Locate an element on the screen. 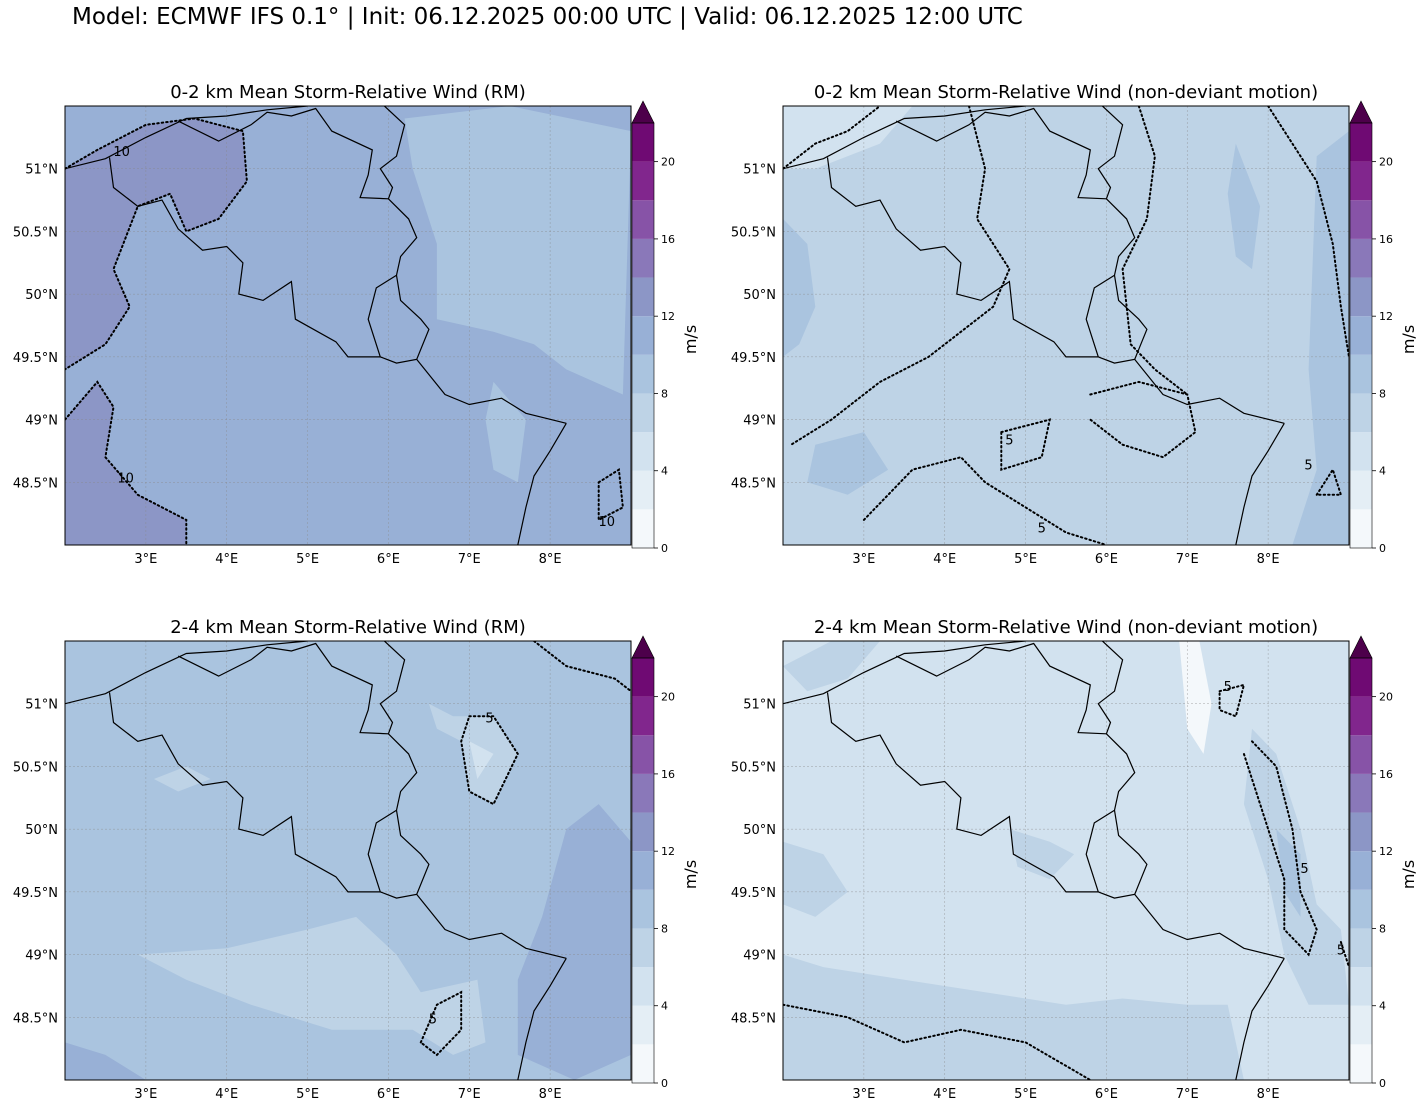 Image resolution: width=1428 pixels, height=1109 pixels. colorbar-tick-label: 12 is located at coordinates (1386, 316).